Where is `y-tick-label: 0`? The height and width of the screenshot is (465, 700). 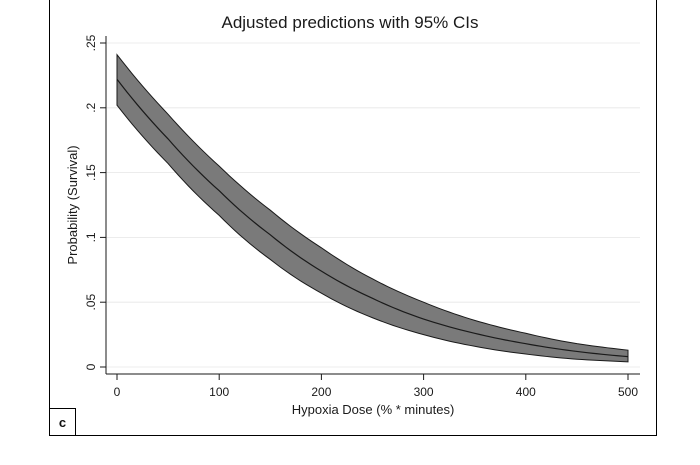 y-tick-label: 0 is located at coordinates (91, 366).